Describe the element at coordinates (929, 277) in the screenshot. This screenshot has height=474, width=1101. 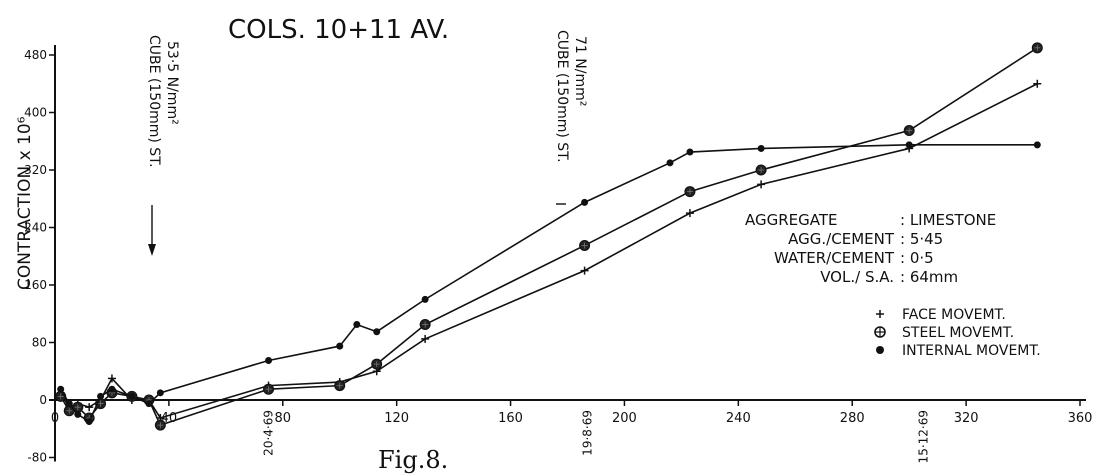
I see `info-value: : 64mm` at that location.